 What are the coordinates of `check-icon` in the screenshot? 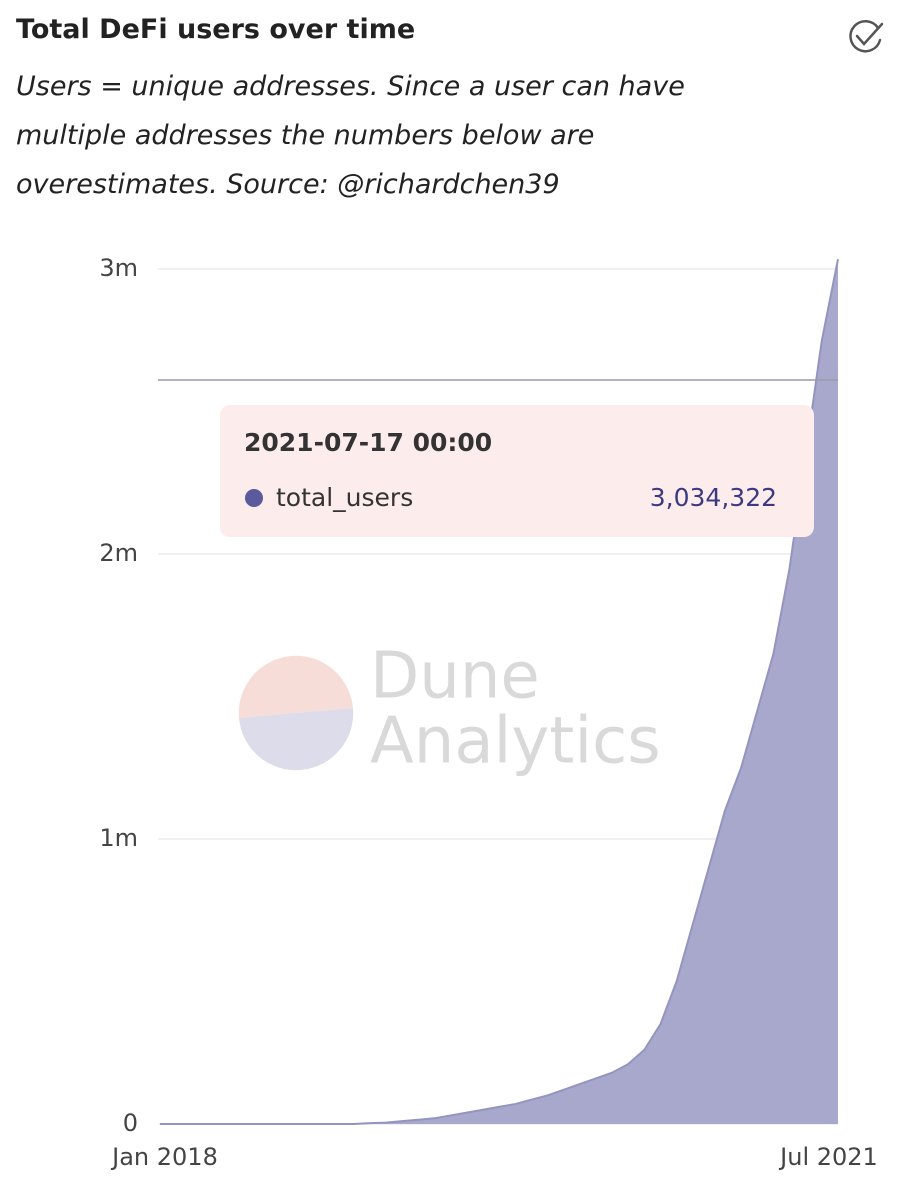 It's located at (866, 36).